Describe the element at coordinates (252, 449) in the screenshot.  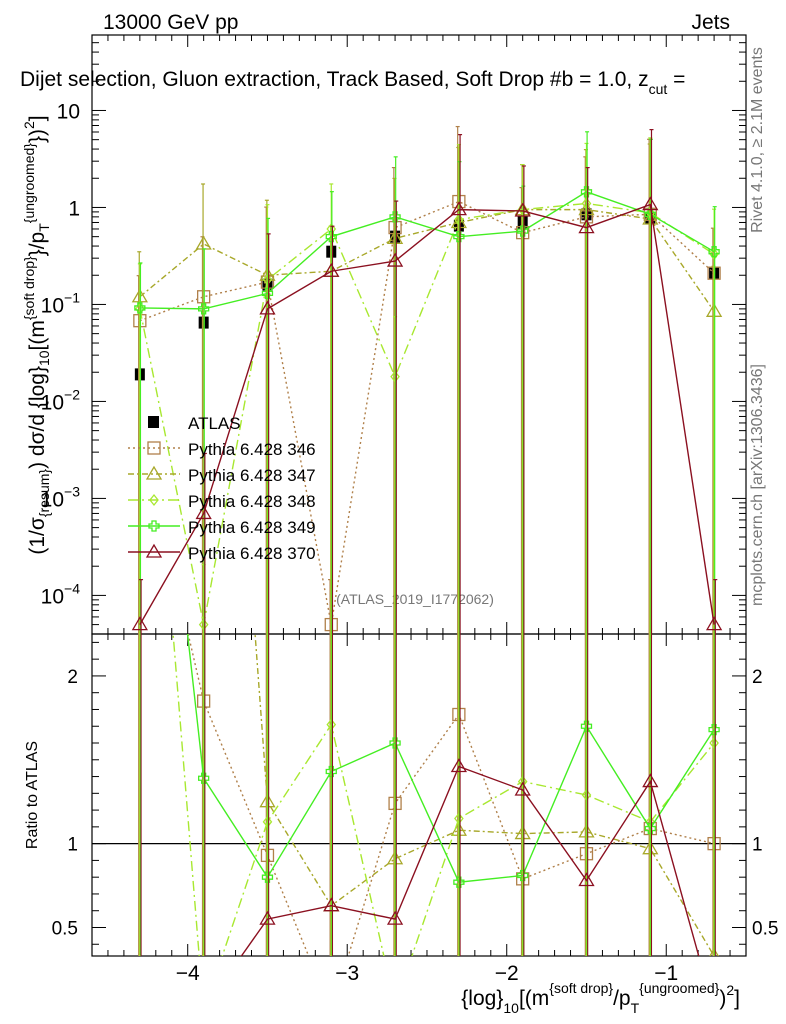
I see `legend-label-p346: Pythia 6.428 346` at that location.